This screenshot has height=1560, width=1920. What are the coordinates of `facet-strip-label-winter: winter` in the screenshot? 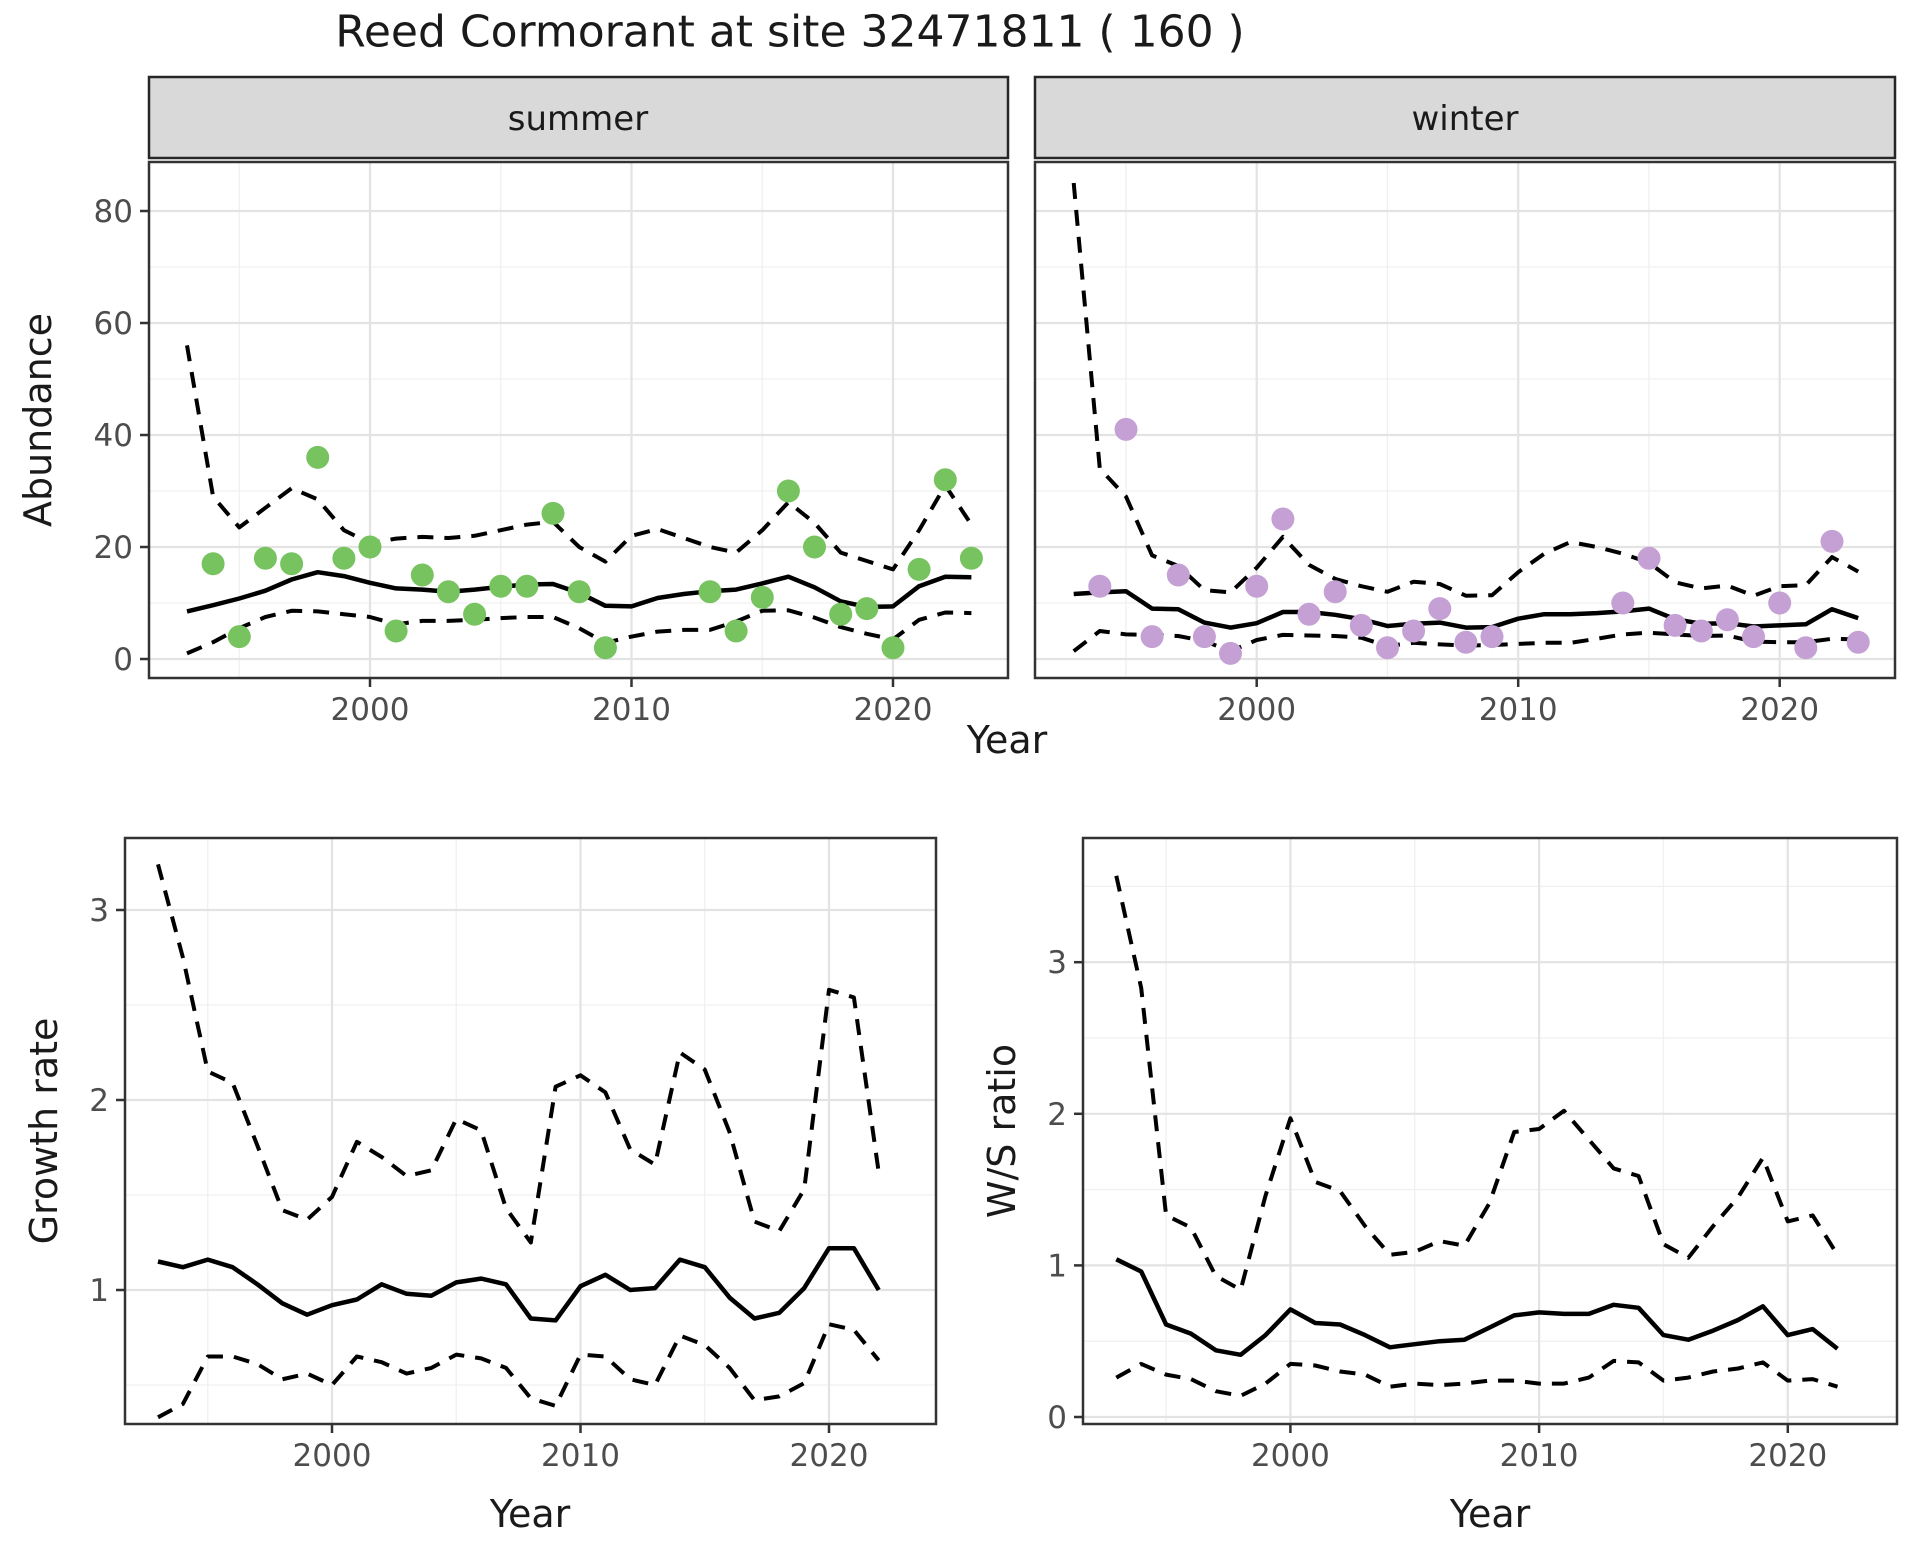 It's located at (1465, 119).